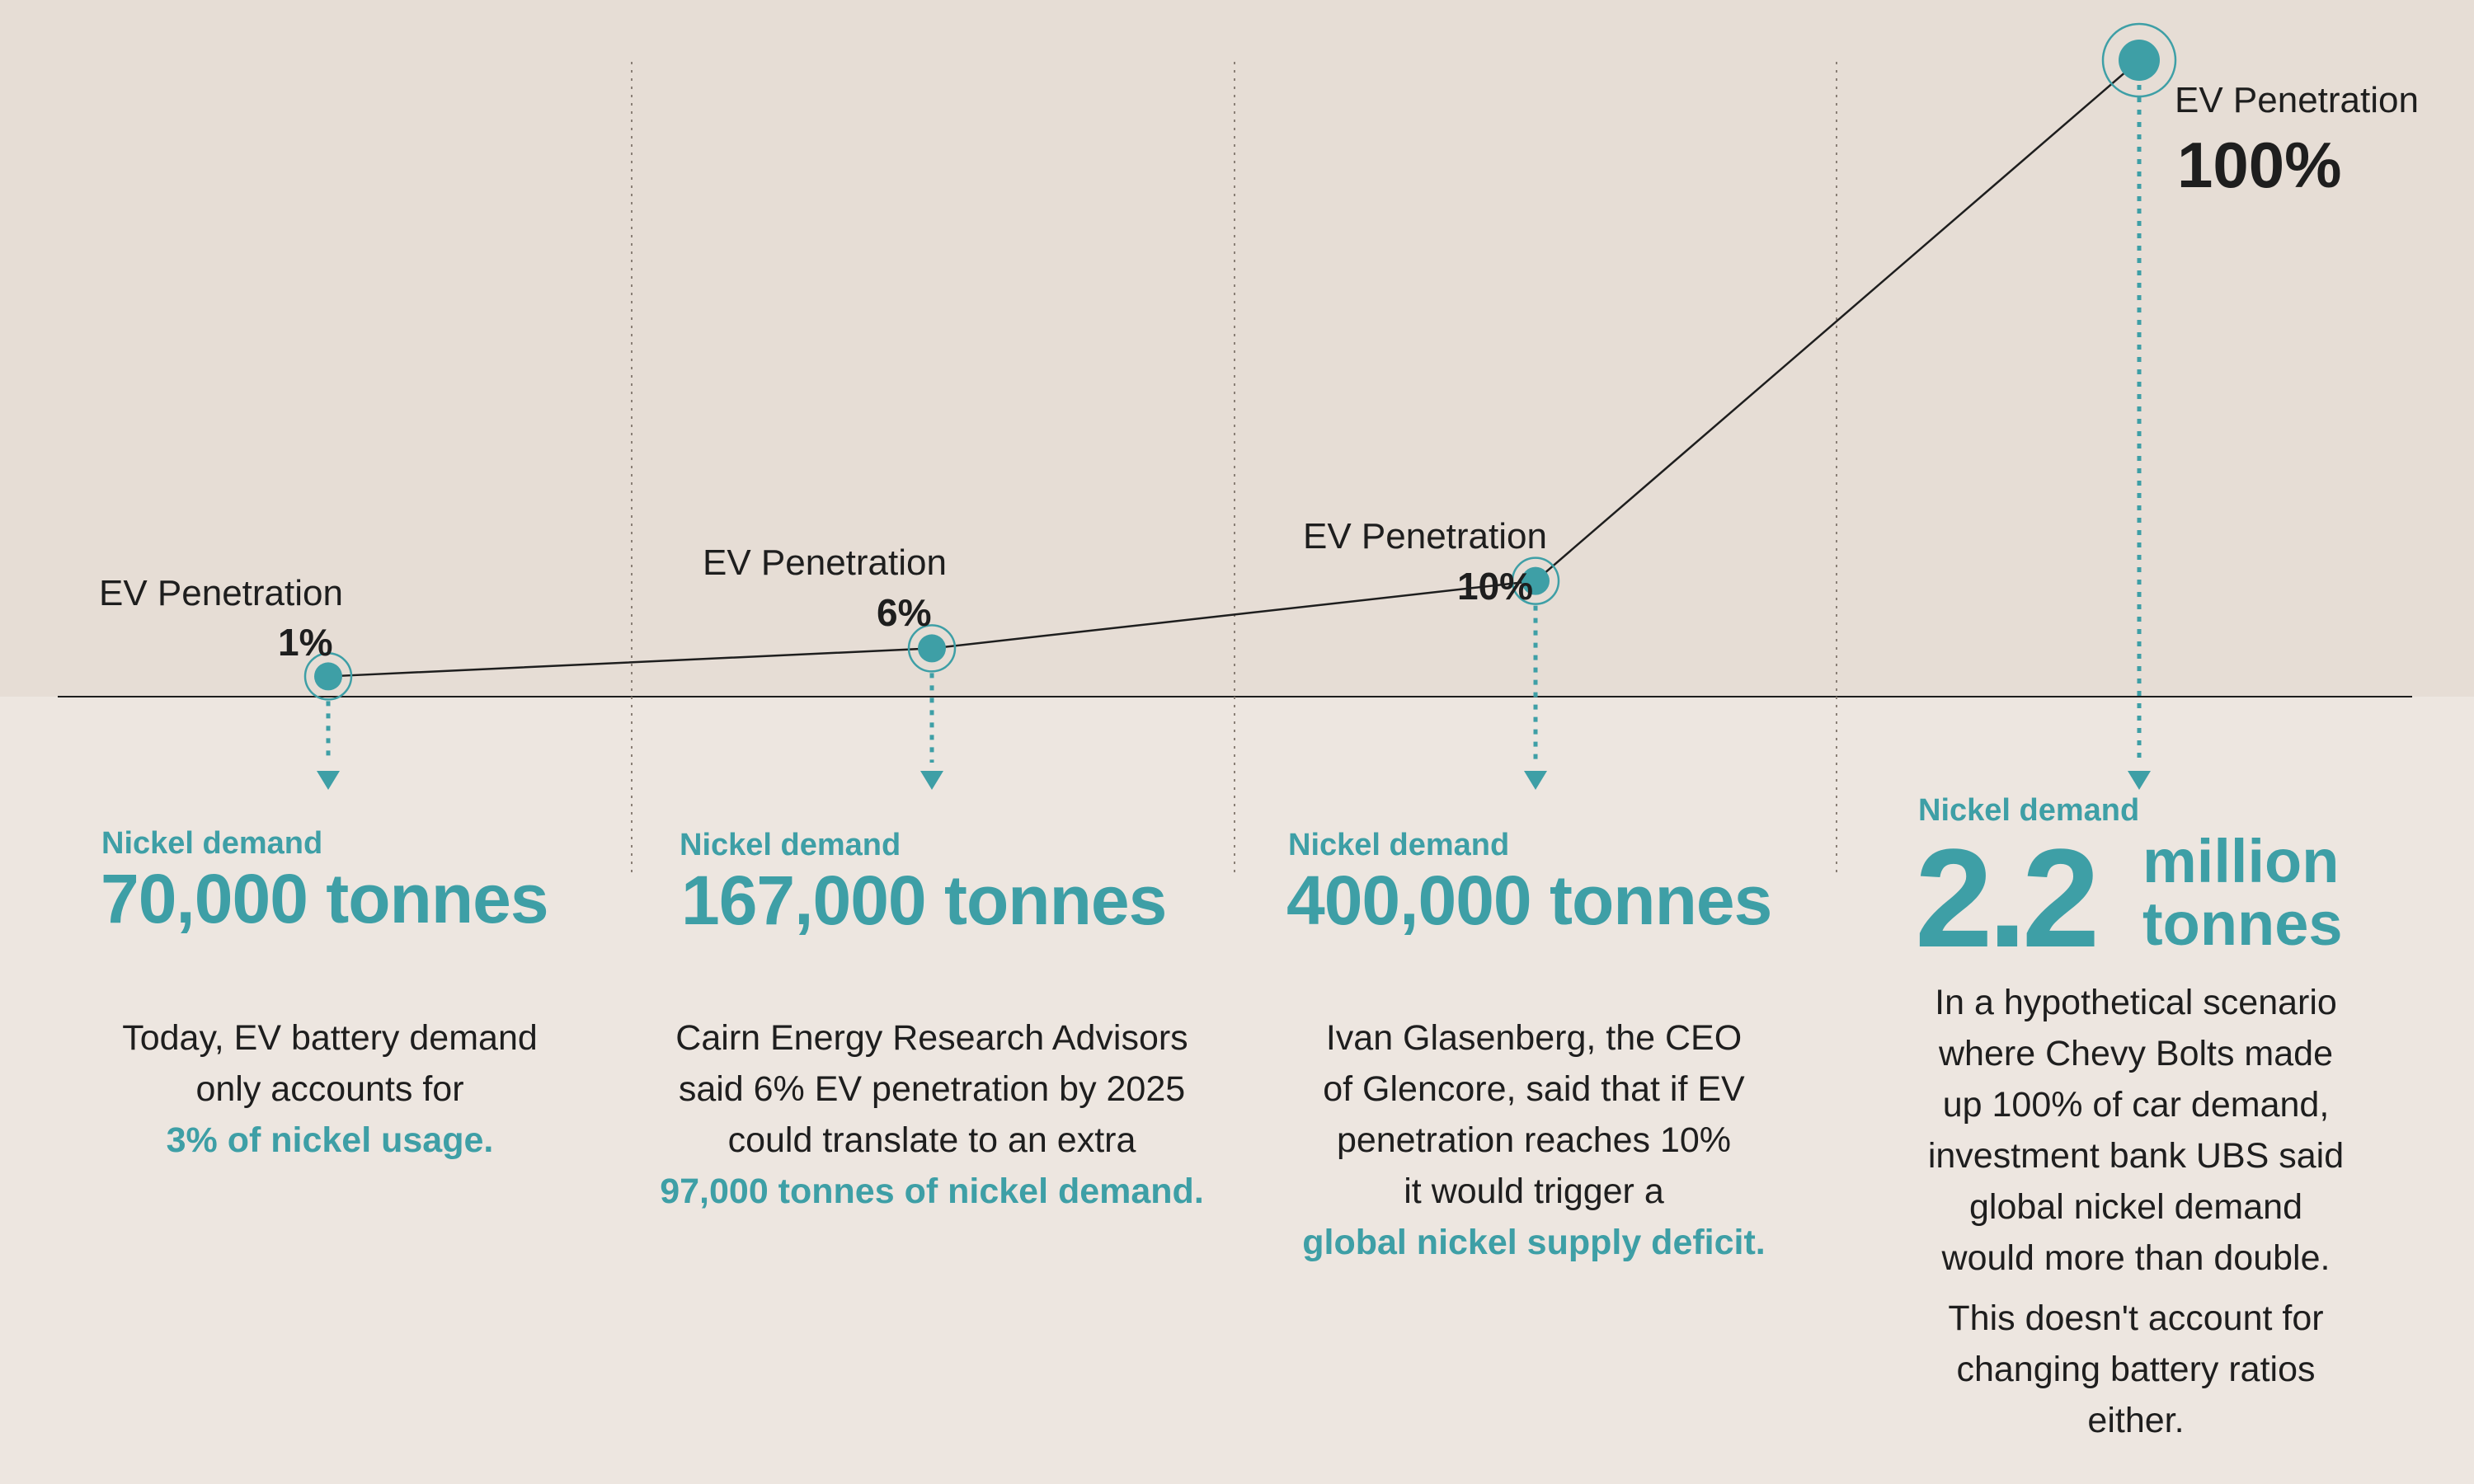 This screenshot has height=1484, width=2474. Describe the element at coordinates (932, 1191) in the screenshot. I see `description-highlight: 97,000 tonnes of nickel demand.` at that location.